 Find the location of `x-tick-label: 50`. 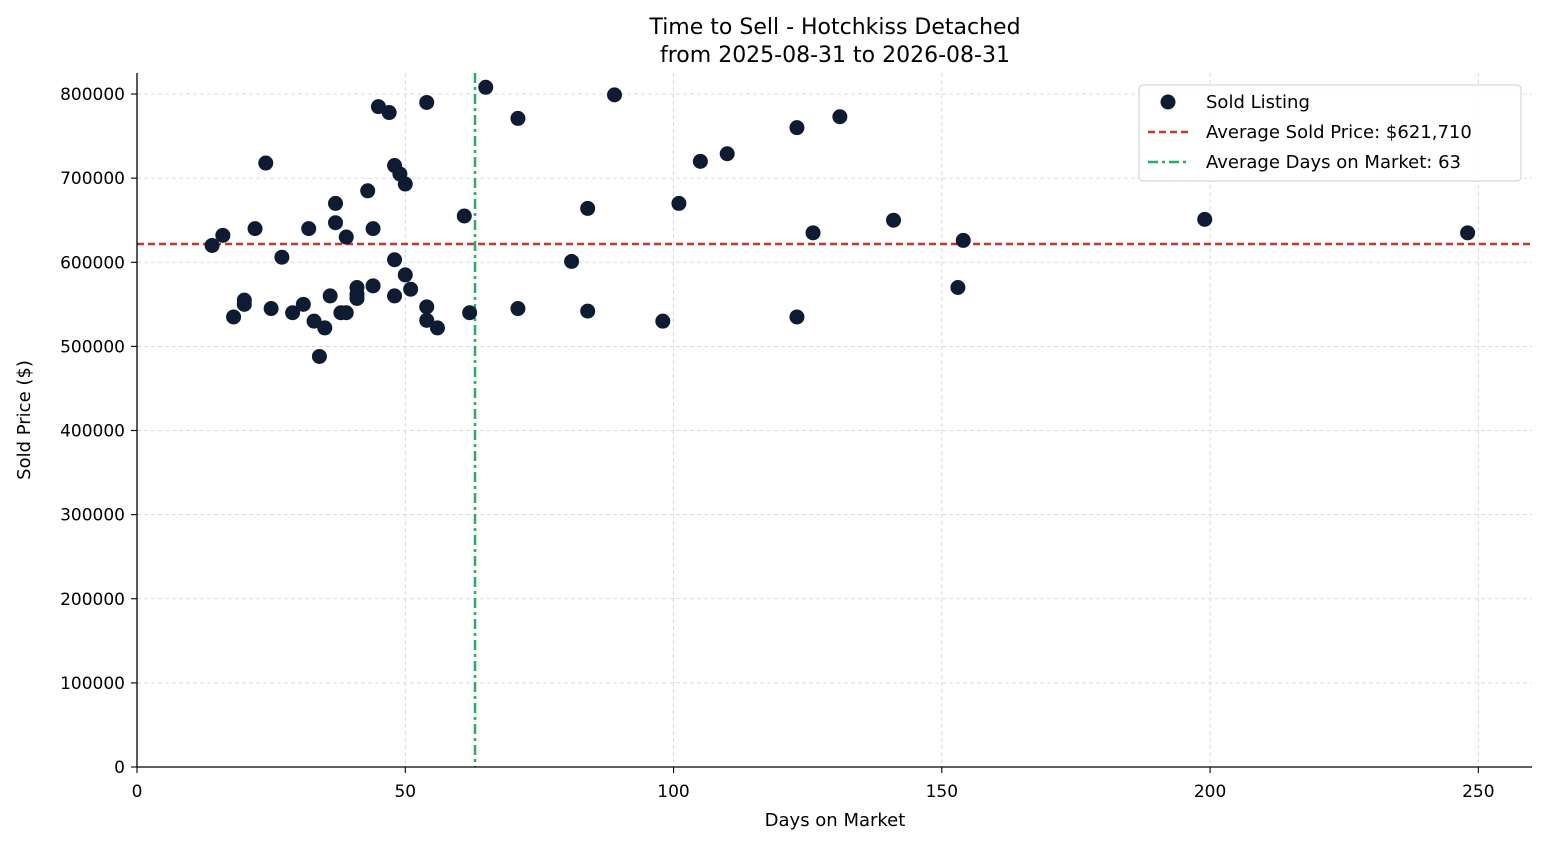

x-tick-label: 50 is located at coordinates (405, 792).